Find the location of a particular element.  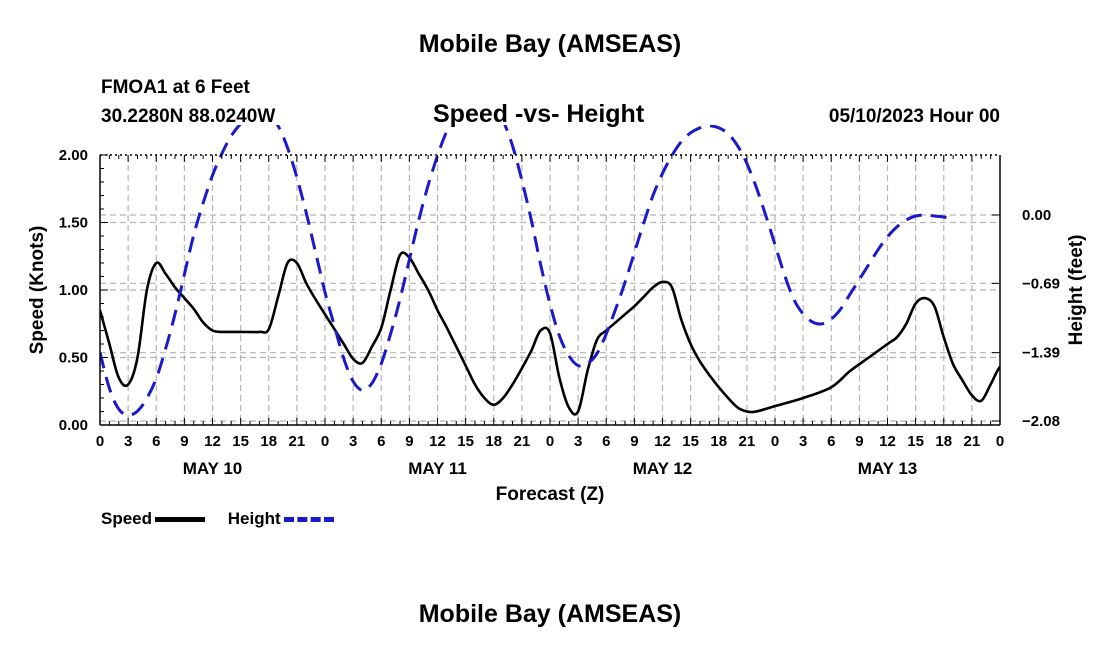

forecast-timestamp: 05/10/2023 Hour 00 is located at coordinates (914, 116).